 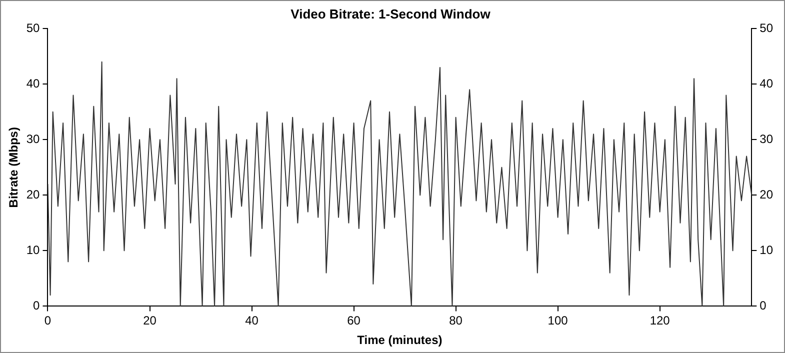 I want to click on y-tick-label: 0, so click(x=36, y=305).